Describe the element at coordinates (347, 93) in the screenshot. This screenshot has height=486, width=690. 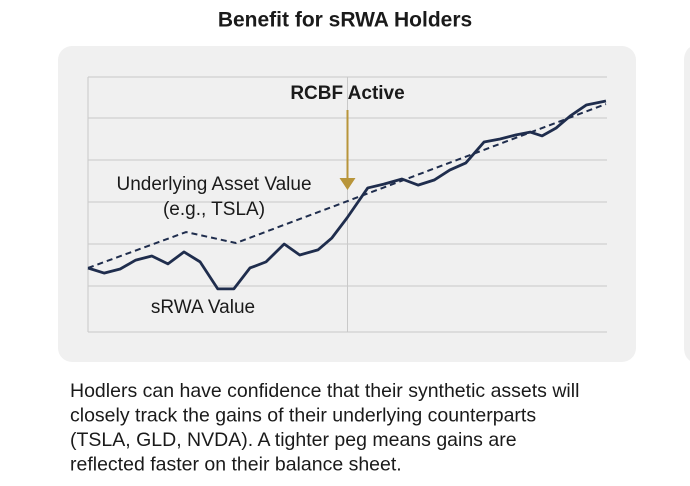
I see `annotation: RCBF Active` at that location.